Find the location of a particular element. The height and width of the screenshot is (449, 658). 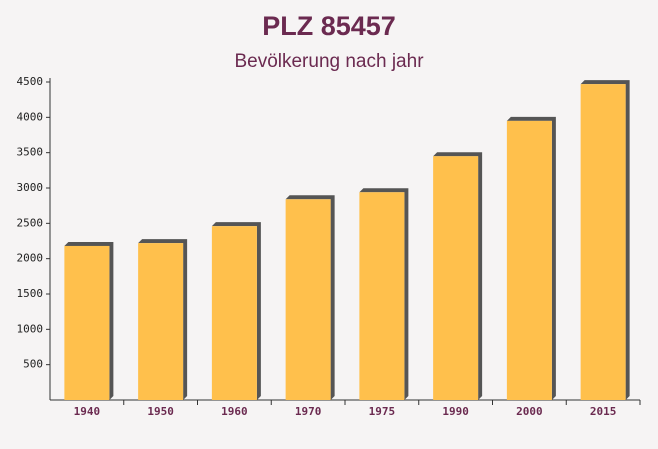

x-tick-label: 1960 is located at coordinates (234, 411).